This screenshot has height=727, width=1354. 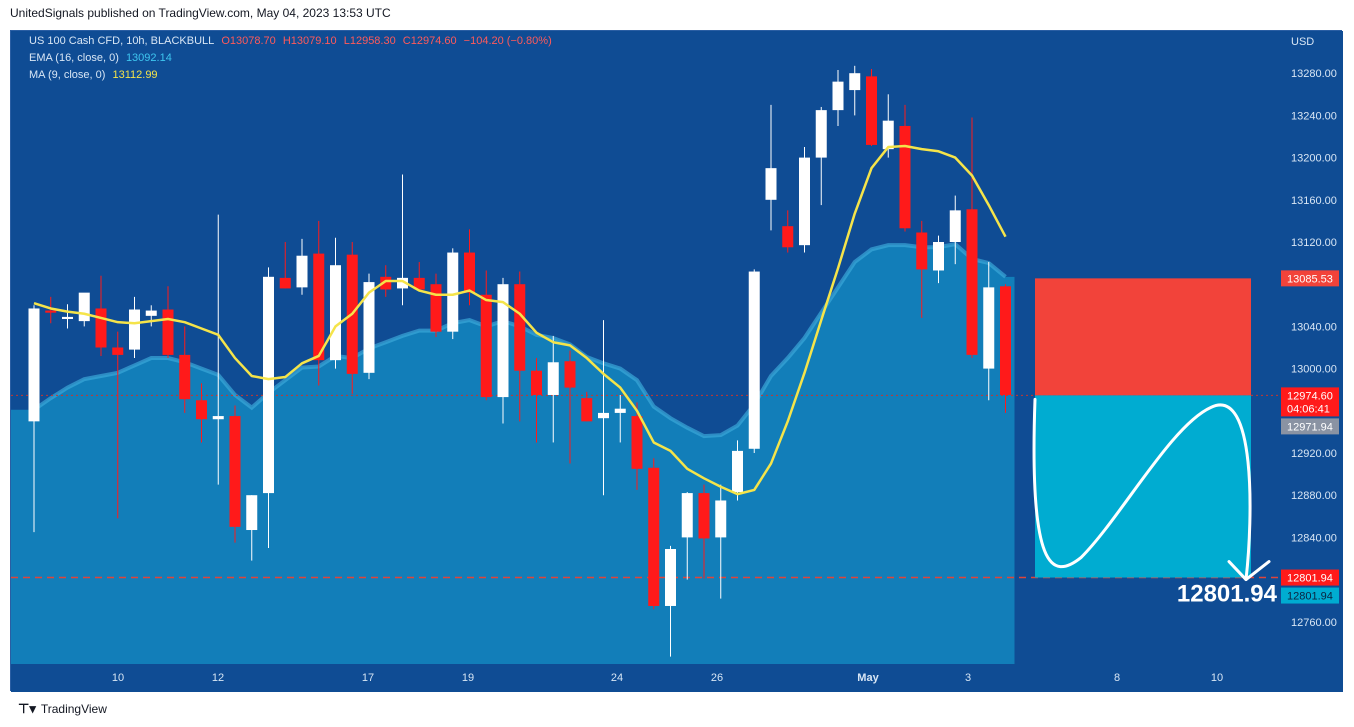 I want to click on price-tick-label: 12760.00, so click(x=1314, y=623).